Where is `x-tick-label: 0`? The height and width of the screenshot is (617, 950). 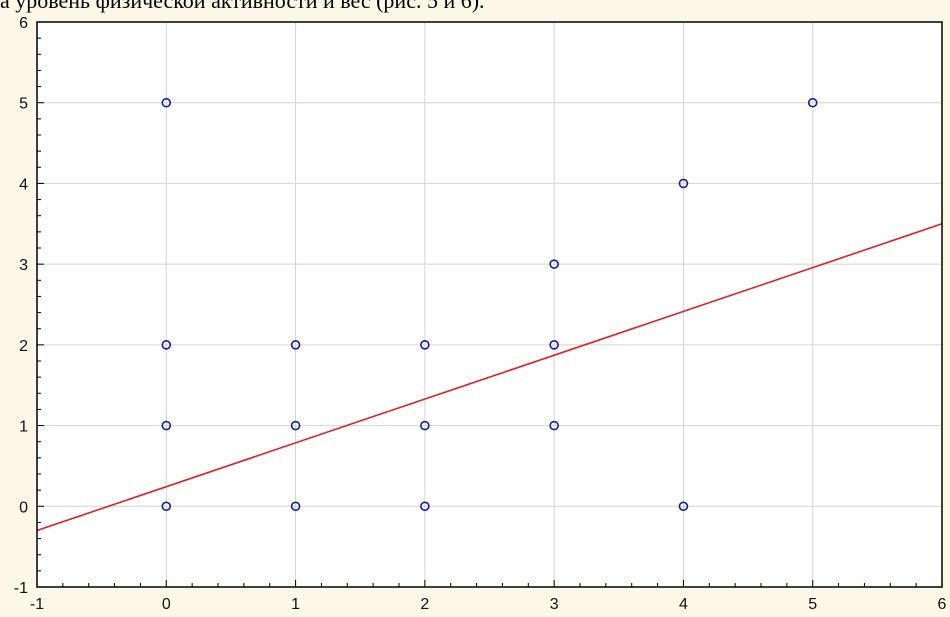
x-tick-label: 0 is located at coordinates (166, 604).